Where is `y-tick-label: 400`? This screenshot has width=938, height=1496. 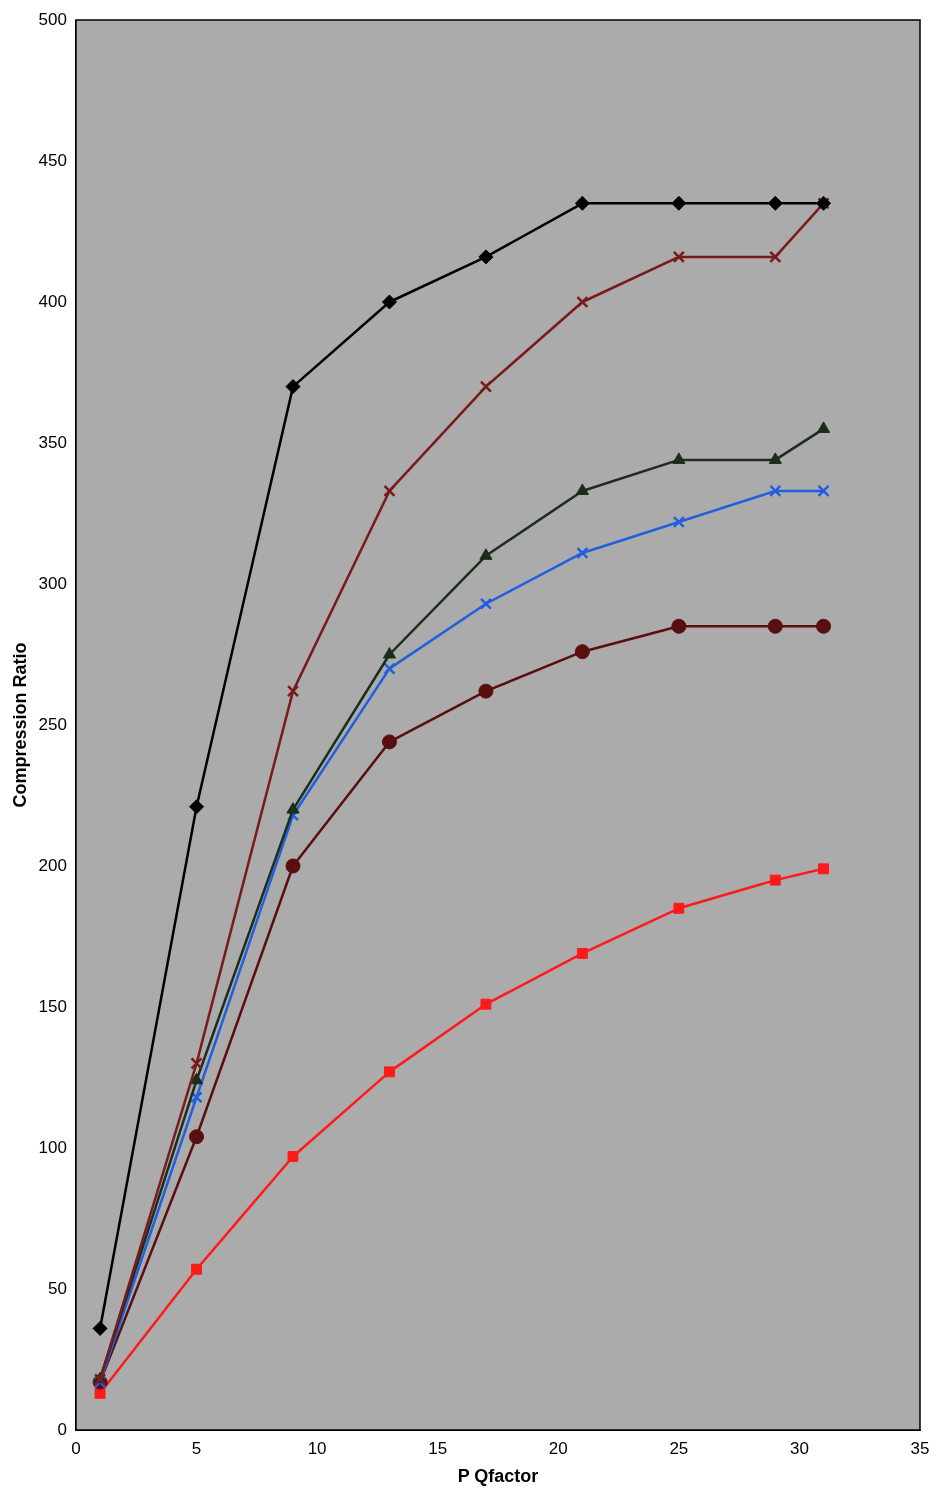
y-tick-label: 400 is located at coordinates (52, 301).